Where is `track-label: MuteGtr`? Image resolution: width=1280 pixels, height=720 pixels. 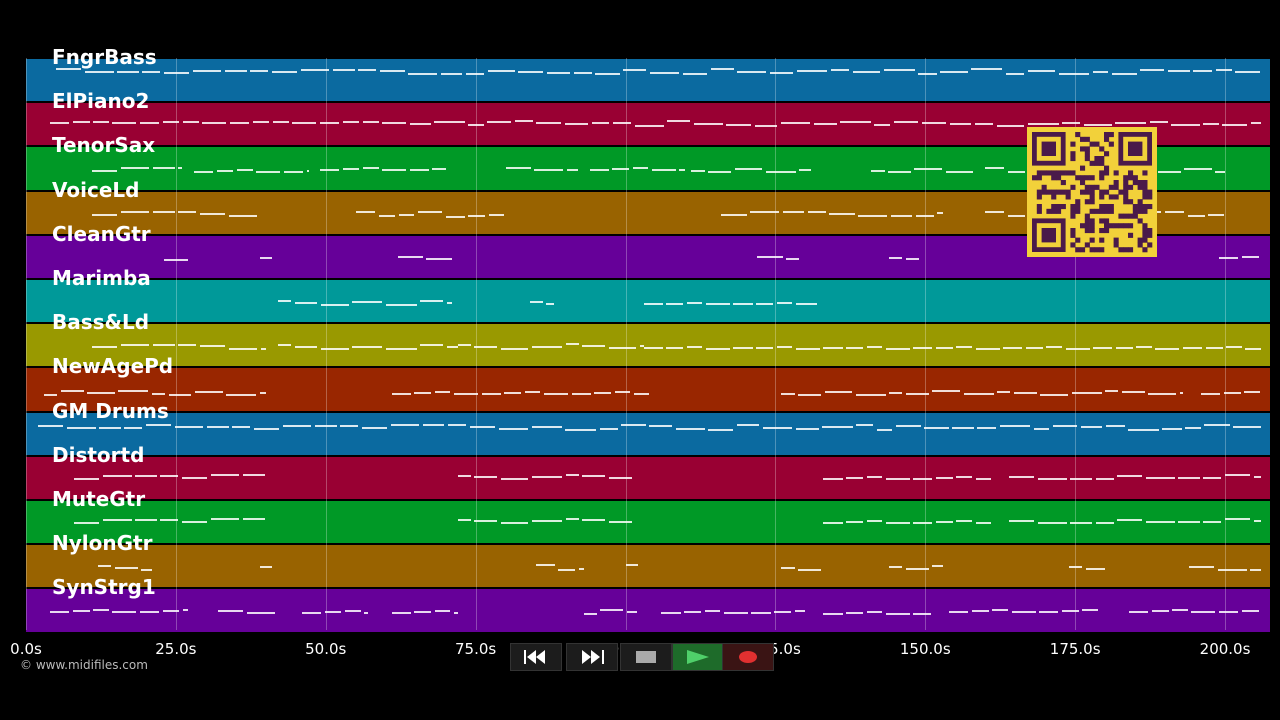 track-label: MuteGtr is located at coordinates (99, 499).